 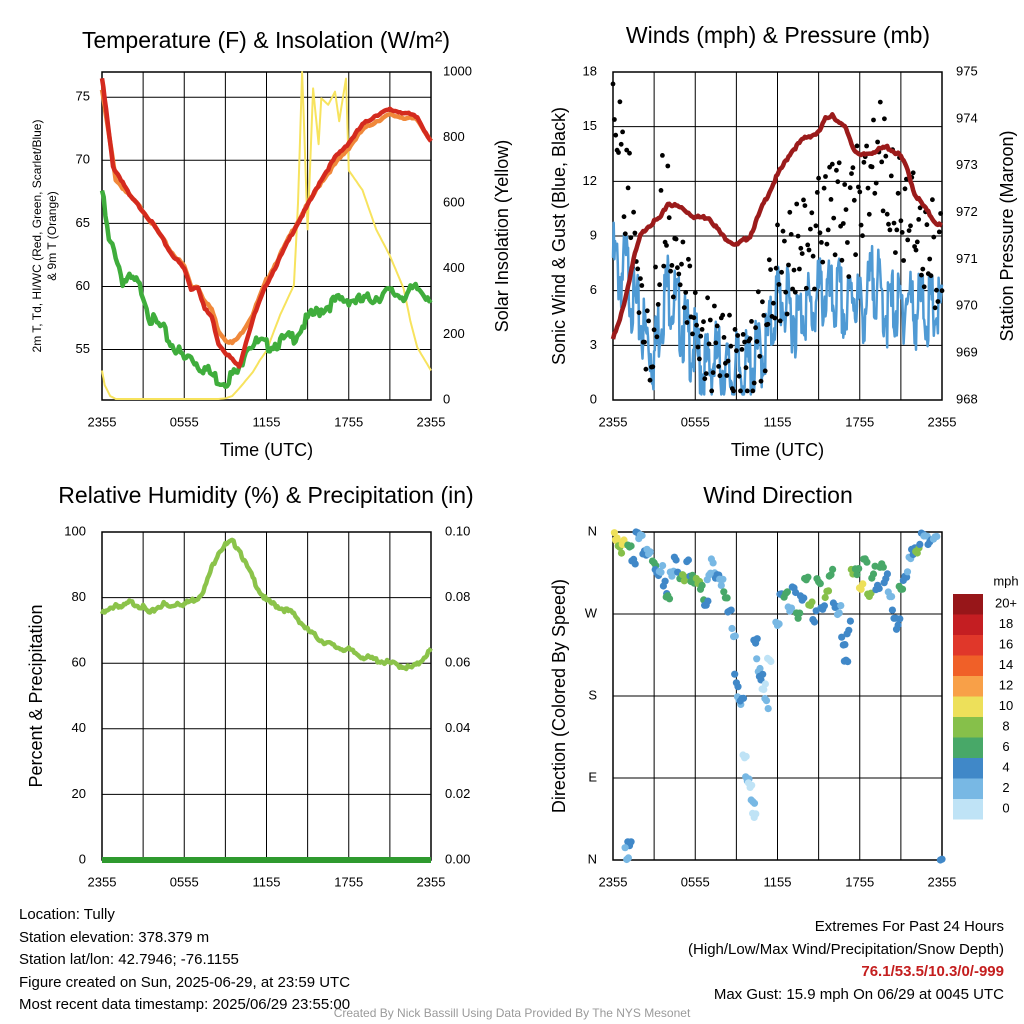 What do you see at coordinates (446, 398) in the screenshot?
I see `panel0-ytick-right: 0` at bounding box center [446, 398].